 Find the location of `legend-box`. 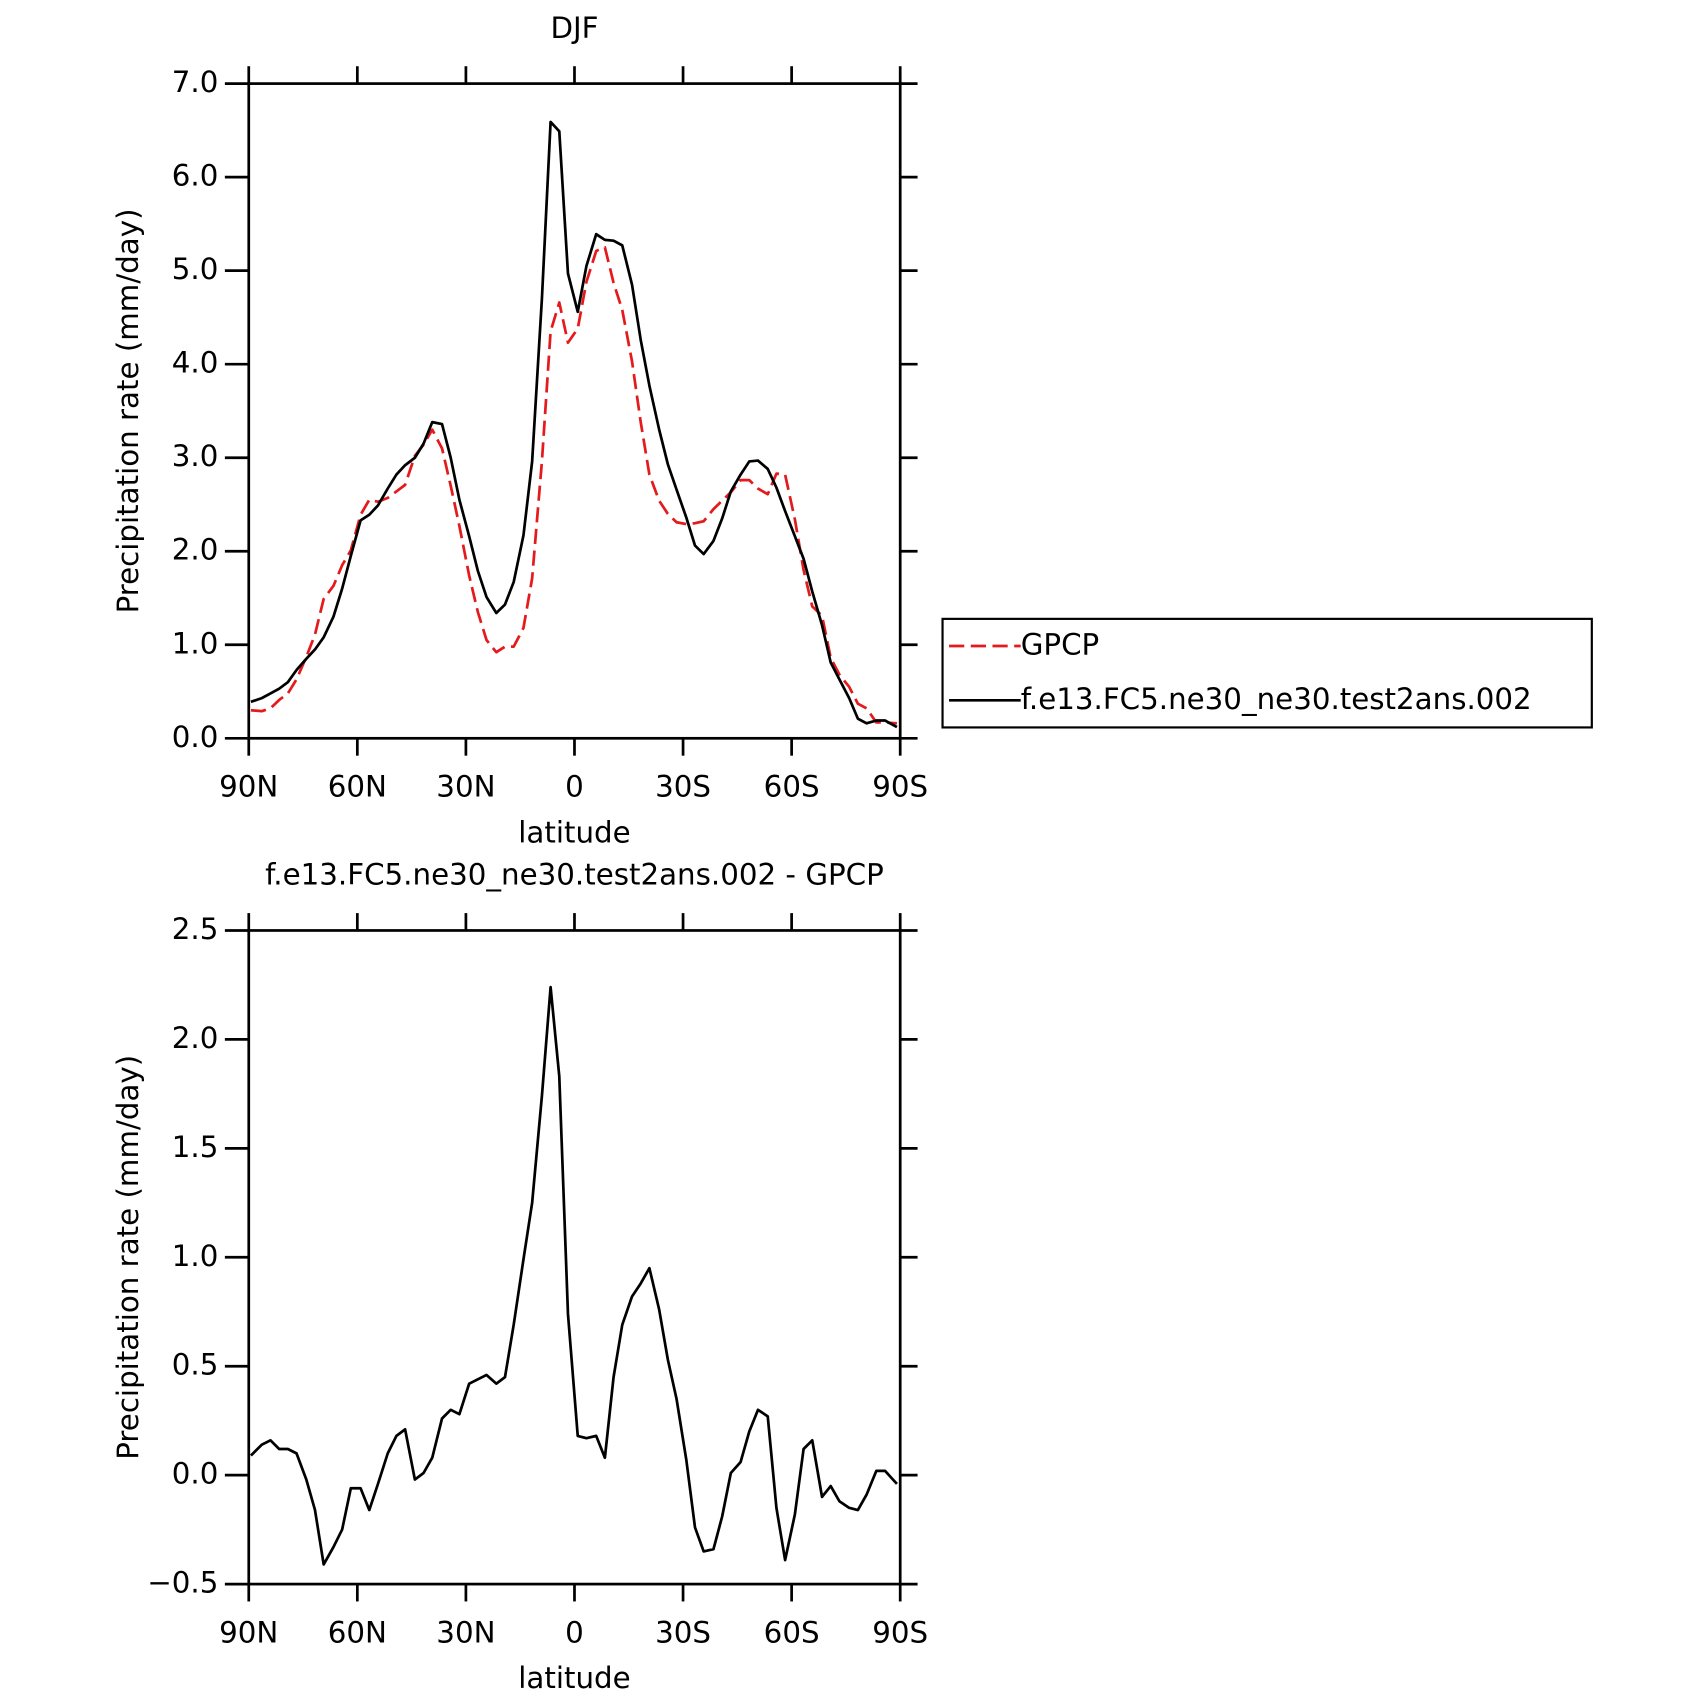

legend-box is located at coordinates (1267, 673).